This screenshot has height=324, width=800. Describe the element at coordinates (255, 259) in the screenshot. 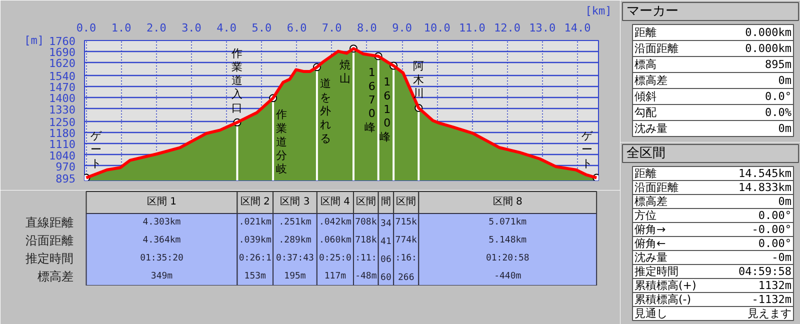

I see `text: 0:26:1` at that location.